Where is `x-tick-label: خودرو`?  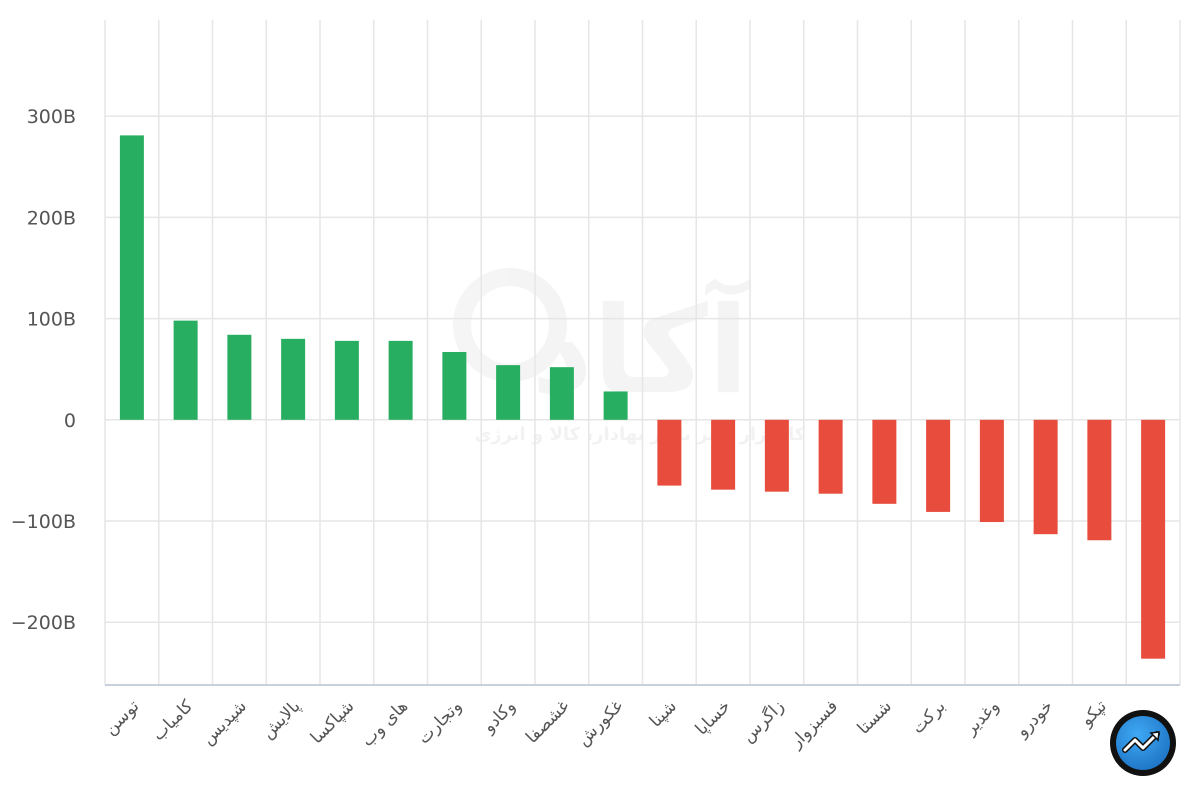 x-tick-label: خودرو is located at coordinates (1034, 718).